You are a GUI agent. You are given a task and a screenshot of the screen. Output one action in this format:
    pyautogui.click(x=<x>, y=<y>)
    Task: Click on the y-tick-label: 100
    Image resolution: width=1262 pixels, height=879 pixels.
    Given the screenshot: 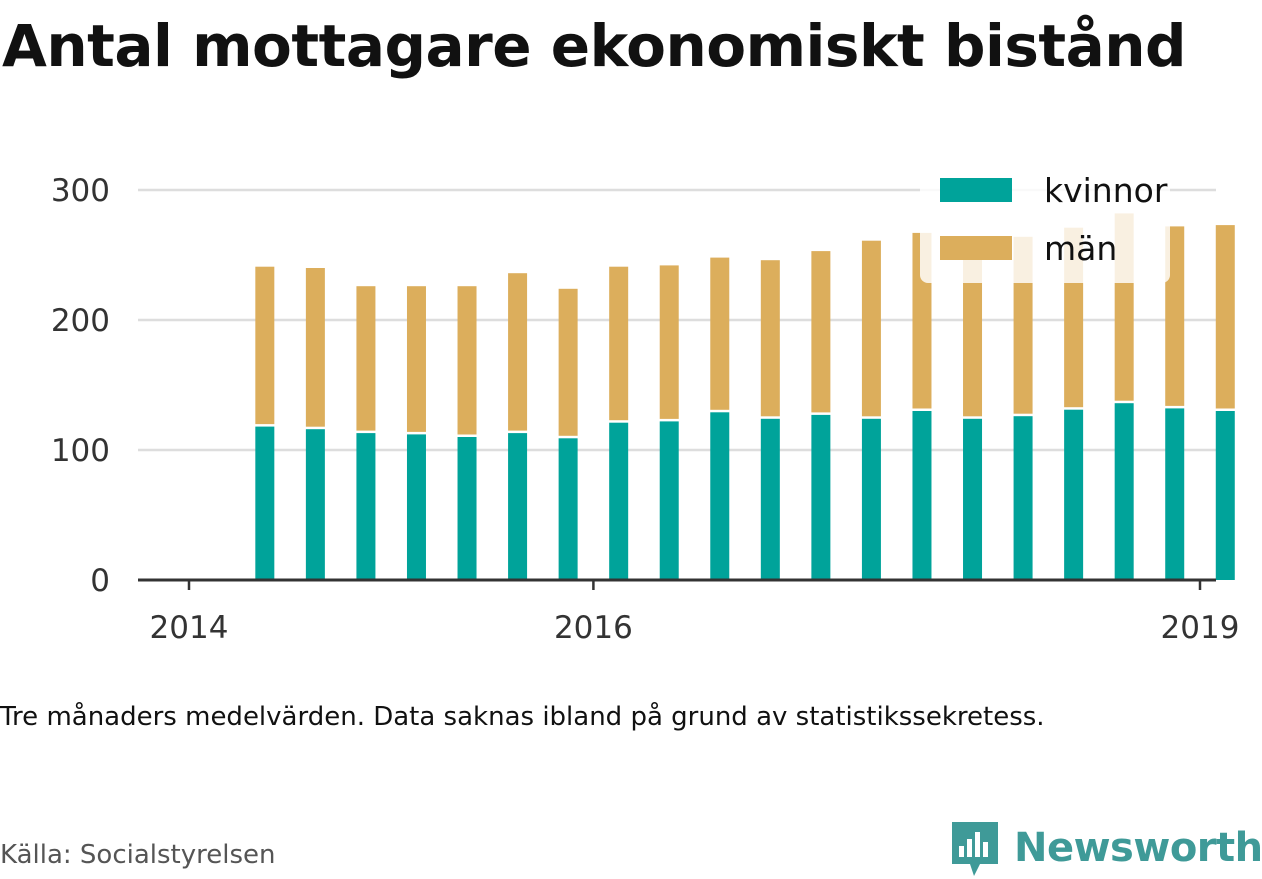 What is the action you would take?
    pyautogui.click(x=80, y=451)
    